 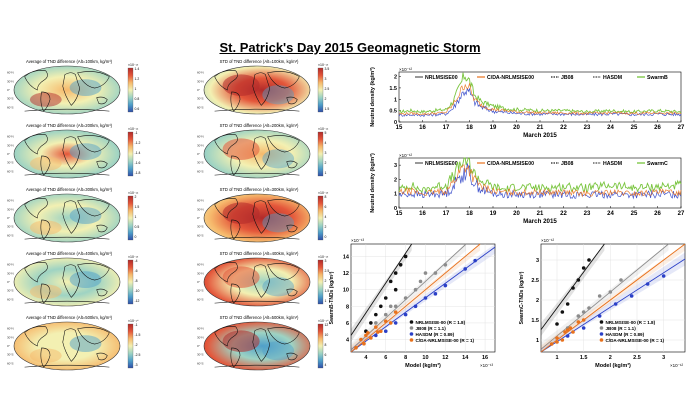 What do you see at coordinates (323, 257) in the screenshot?
I see `colorbar-exponent: ×10⁻¹³` at bounding box center [323, 257].